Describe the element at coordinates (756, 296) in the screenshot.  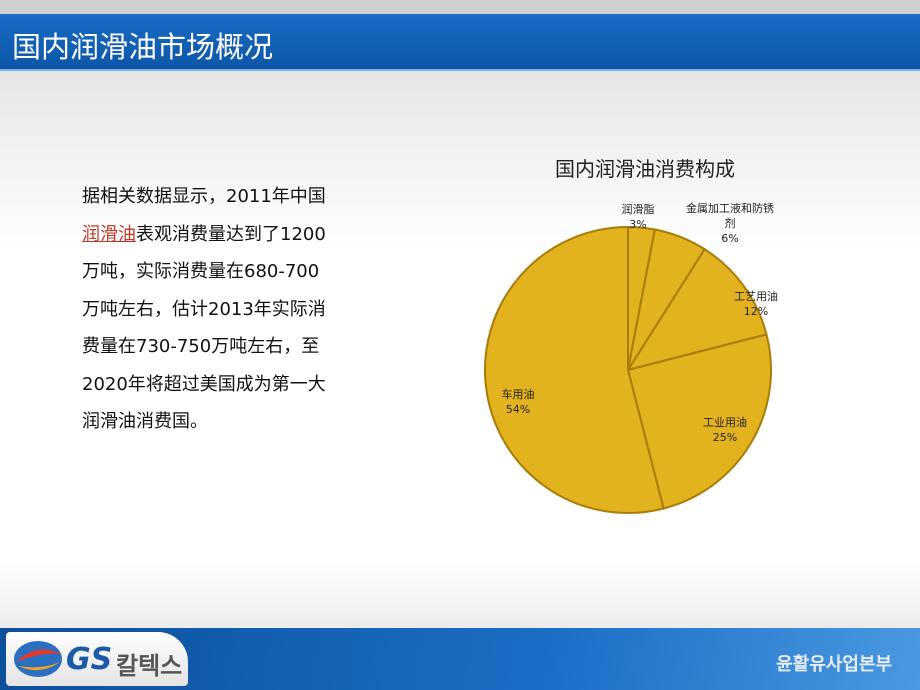
I see `category-label: 工艺用油` at that location.